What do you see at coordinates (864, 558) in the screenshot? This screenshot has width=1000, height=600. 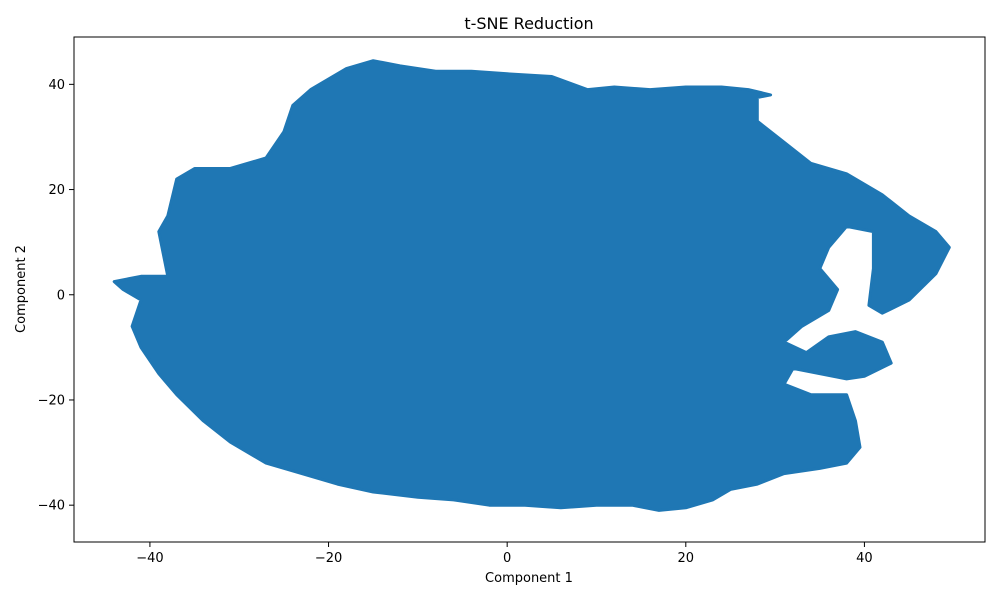 I see `x-tick-label: 40` at bounding box center [864, 558].